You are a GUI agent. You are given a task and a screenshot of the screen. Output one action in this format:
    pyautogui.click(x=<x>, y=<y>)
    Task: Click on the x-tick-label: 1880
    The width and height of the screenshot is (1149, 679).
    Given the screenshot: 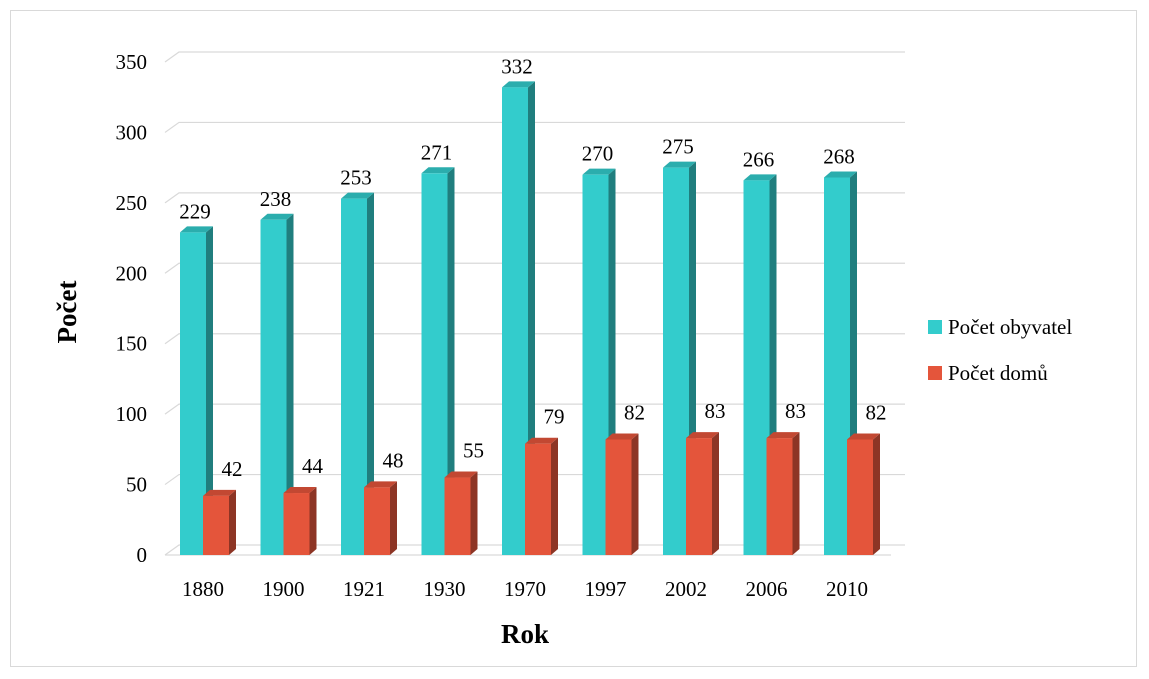 What is the action you would take?
    pyautogui.click(x=203, y=589)
    